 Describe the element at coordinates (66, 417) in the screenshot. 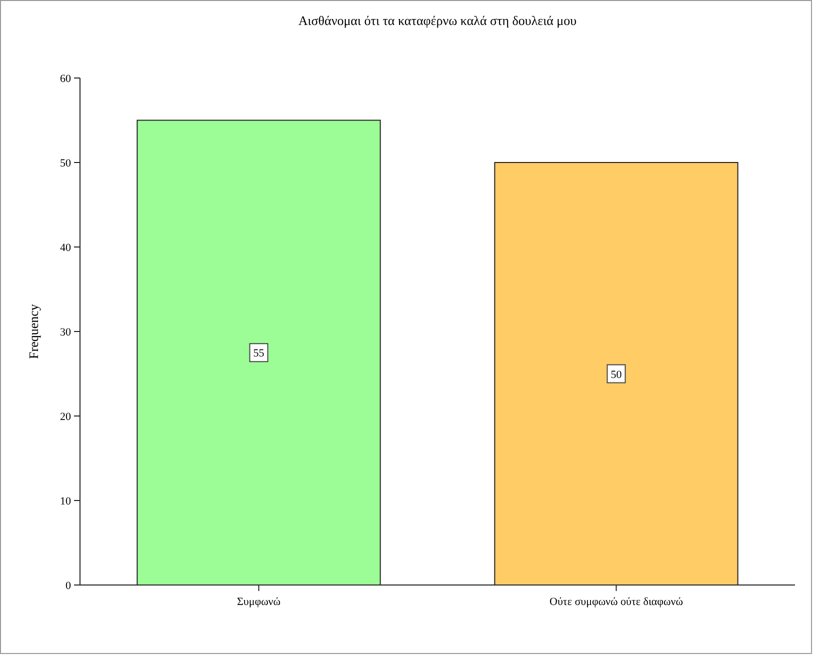

I see `y-tick-label: 20` at that location.